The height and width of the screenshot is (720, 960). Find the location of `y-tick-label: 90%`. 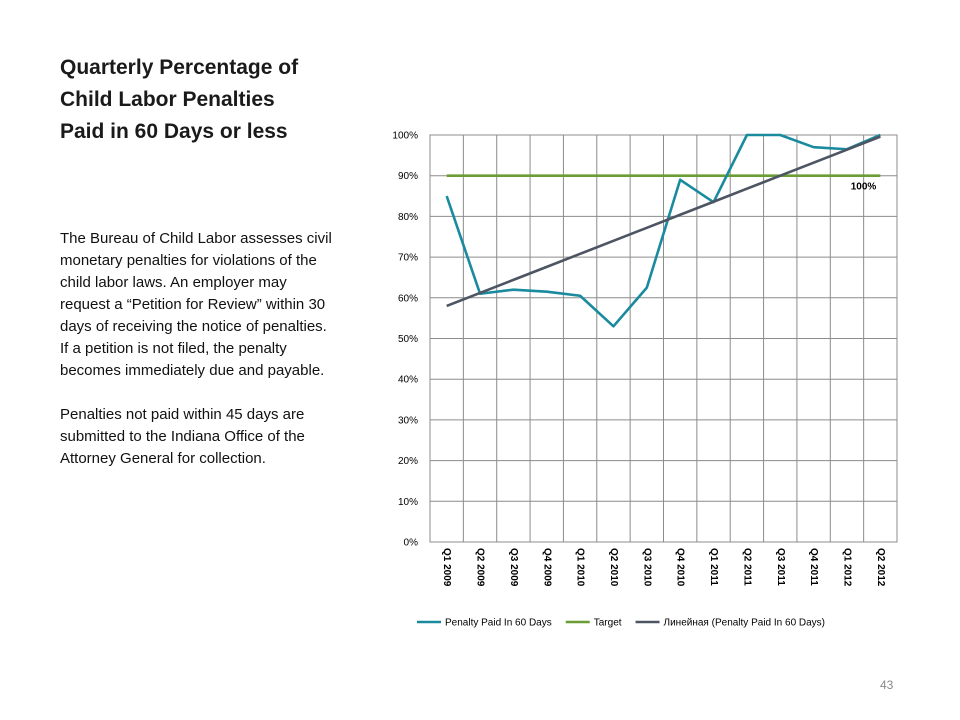

y-tick-label: 90% is located at coordinates (408, 176).